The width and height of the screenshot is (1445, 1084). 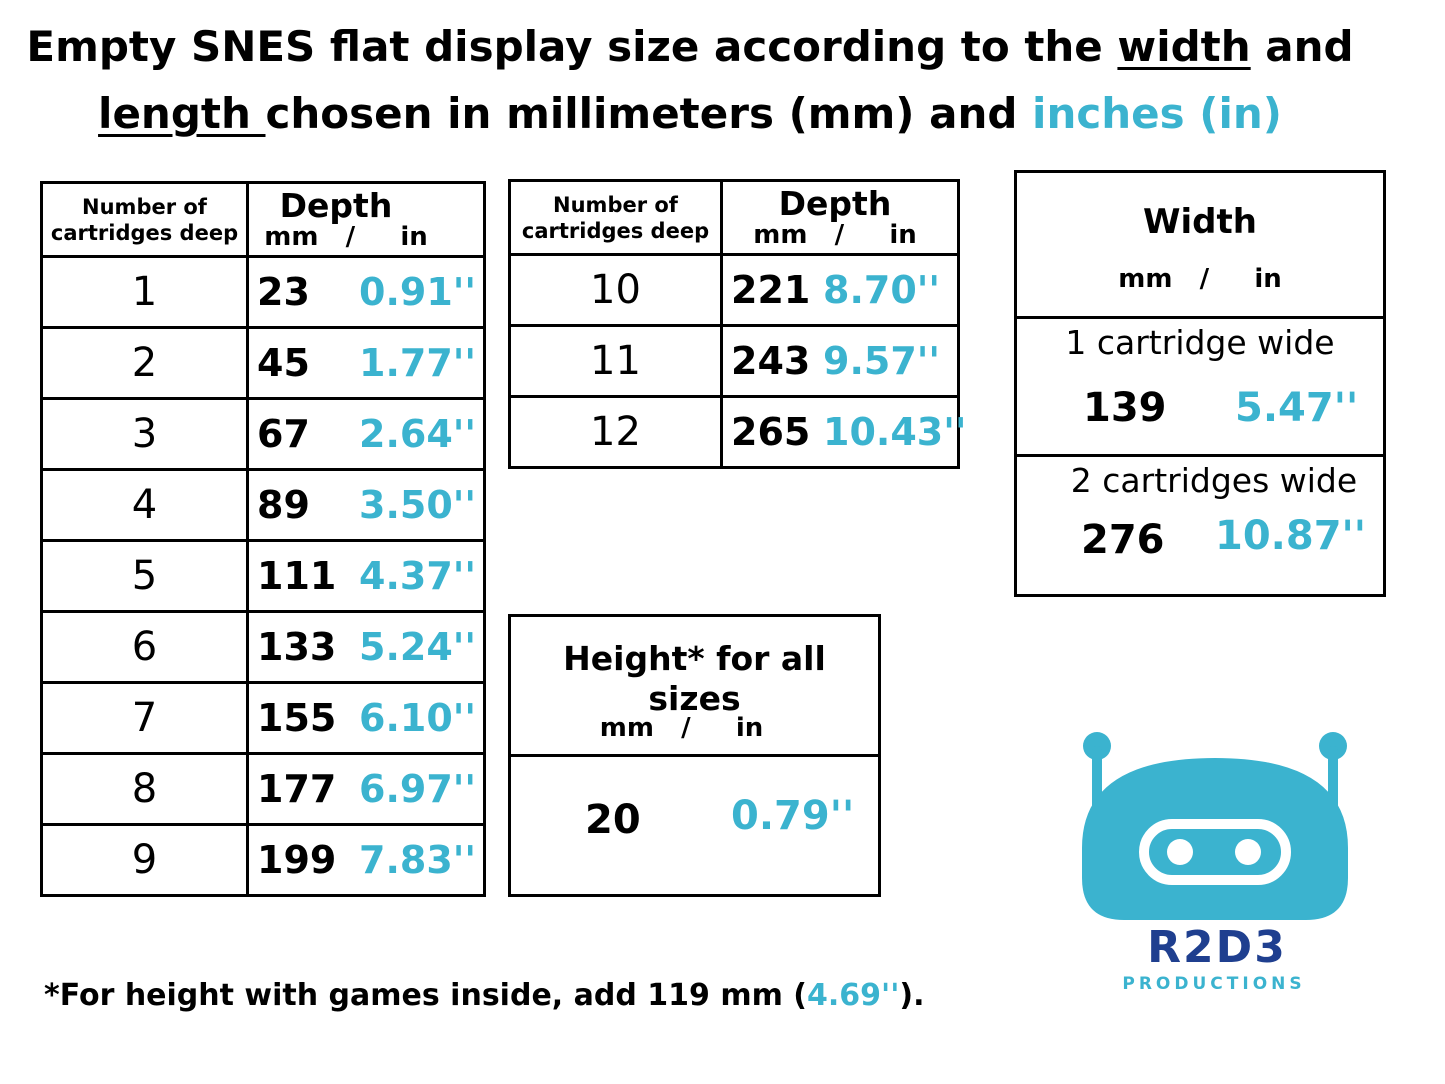 What do you see at coordinates (144, 505) in the screenshot?
I see `cartridge-count-cell: 4` at bounding box center [144, 505].